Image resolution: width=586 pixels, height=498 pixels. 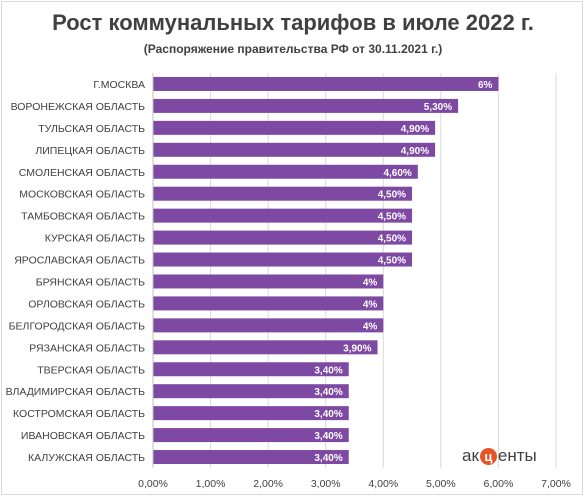 I want to click on x-tick-label: 7,00%, so click(x=556, y=484).